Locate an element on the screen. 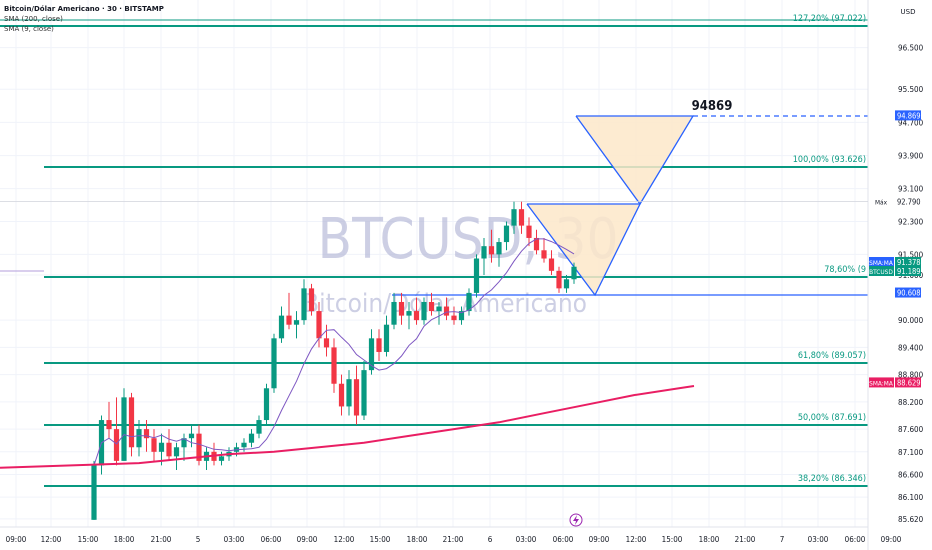 This screenshot has width=932, height=550. price-tick-3: 93.900 is located at coordinates (911, 156).